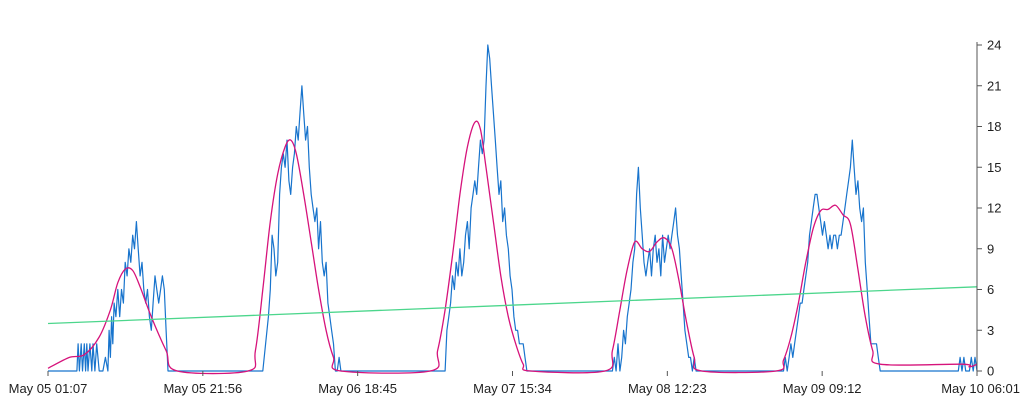 Image resolution: width=1024 pixels, height=400 pixels. Describe the element at coordinates (667, 388) in the screenshot. I see `x-tick-label: May 08 12:23` at that location.